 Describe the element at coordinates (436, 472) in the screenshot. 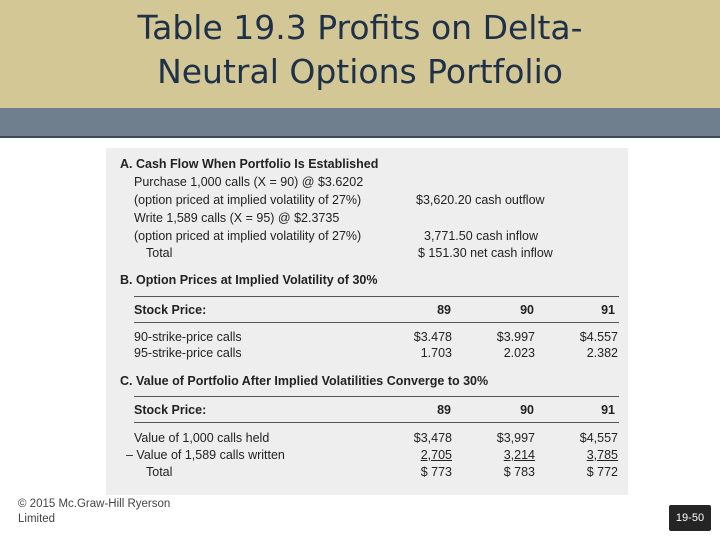

I see `table-cell: $ 773` at that location.